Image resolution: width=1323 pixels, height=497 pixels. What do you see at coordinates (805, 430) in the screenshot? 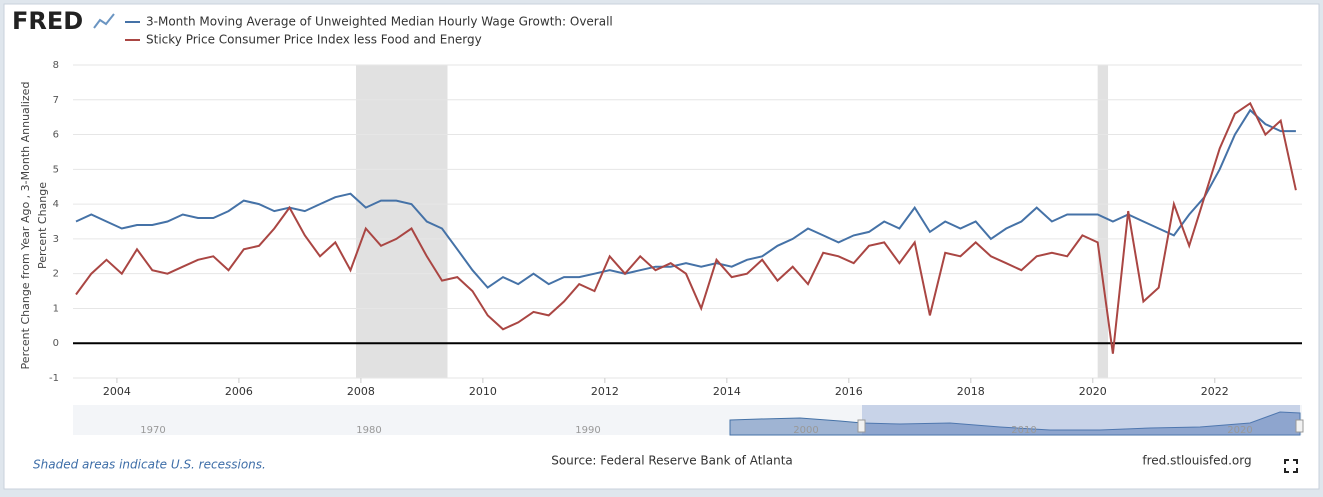
I see `navigator-label: 2000` at bounding box center [805, 430].